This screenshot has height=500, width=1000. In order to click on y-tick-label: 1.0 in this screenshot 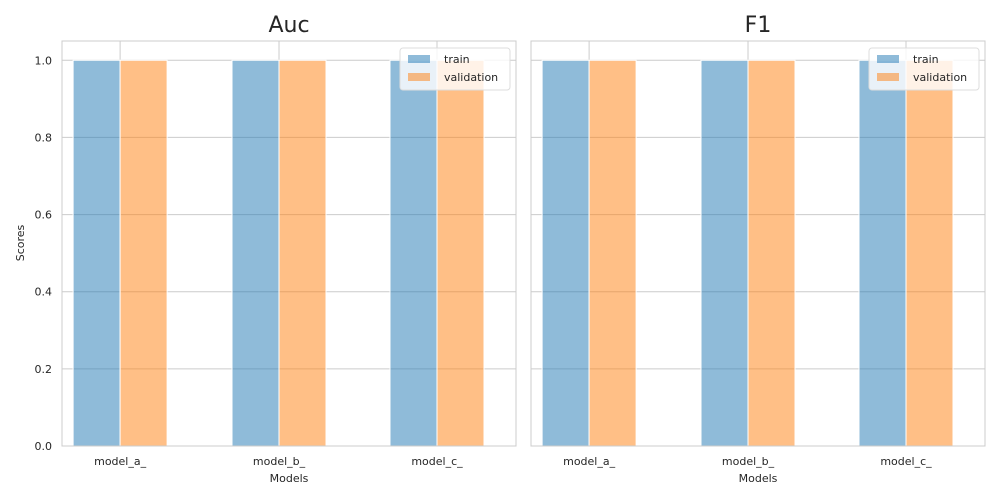, I will do `click(44, 60)`.